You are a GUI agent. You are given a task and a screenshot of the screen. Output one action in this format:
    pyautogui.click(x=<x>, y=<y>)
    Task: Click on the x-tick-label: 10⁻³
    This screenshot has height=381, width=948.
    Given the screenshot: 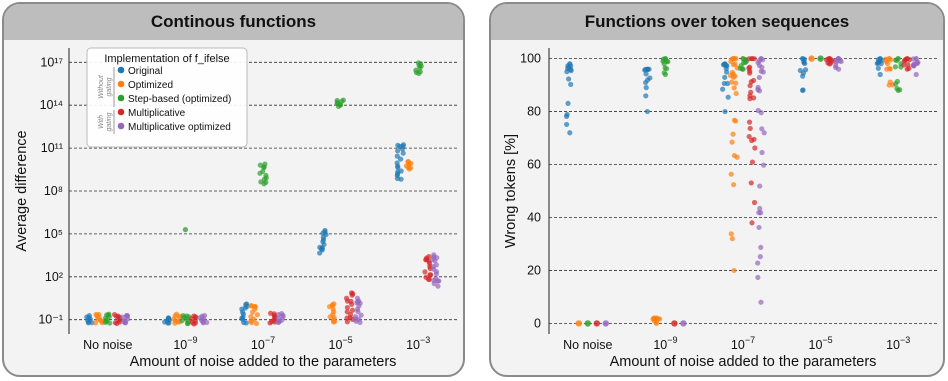 What is the action you would take?
    pyautogui.click(x=418, y=343)
    